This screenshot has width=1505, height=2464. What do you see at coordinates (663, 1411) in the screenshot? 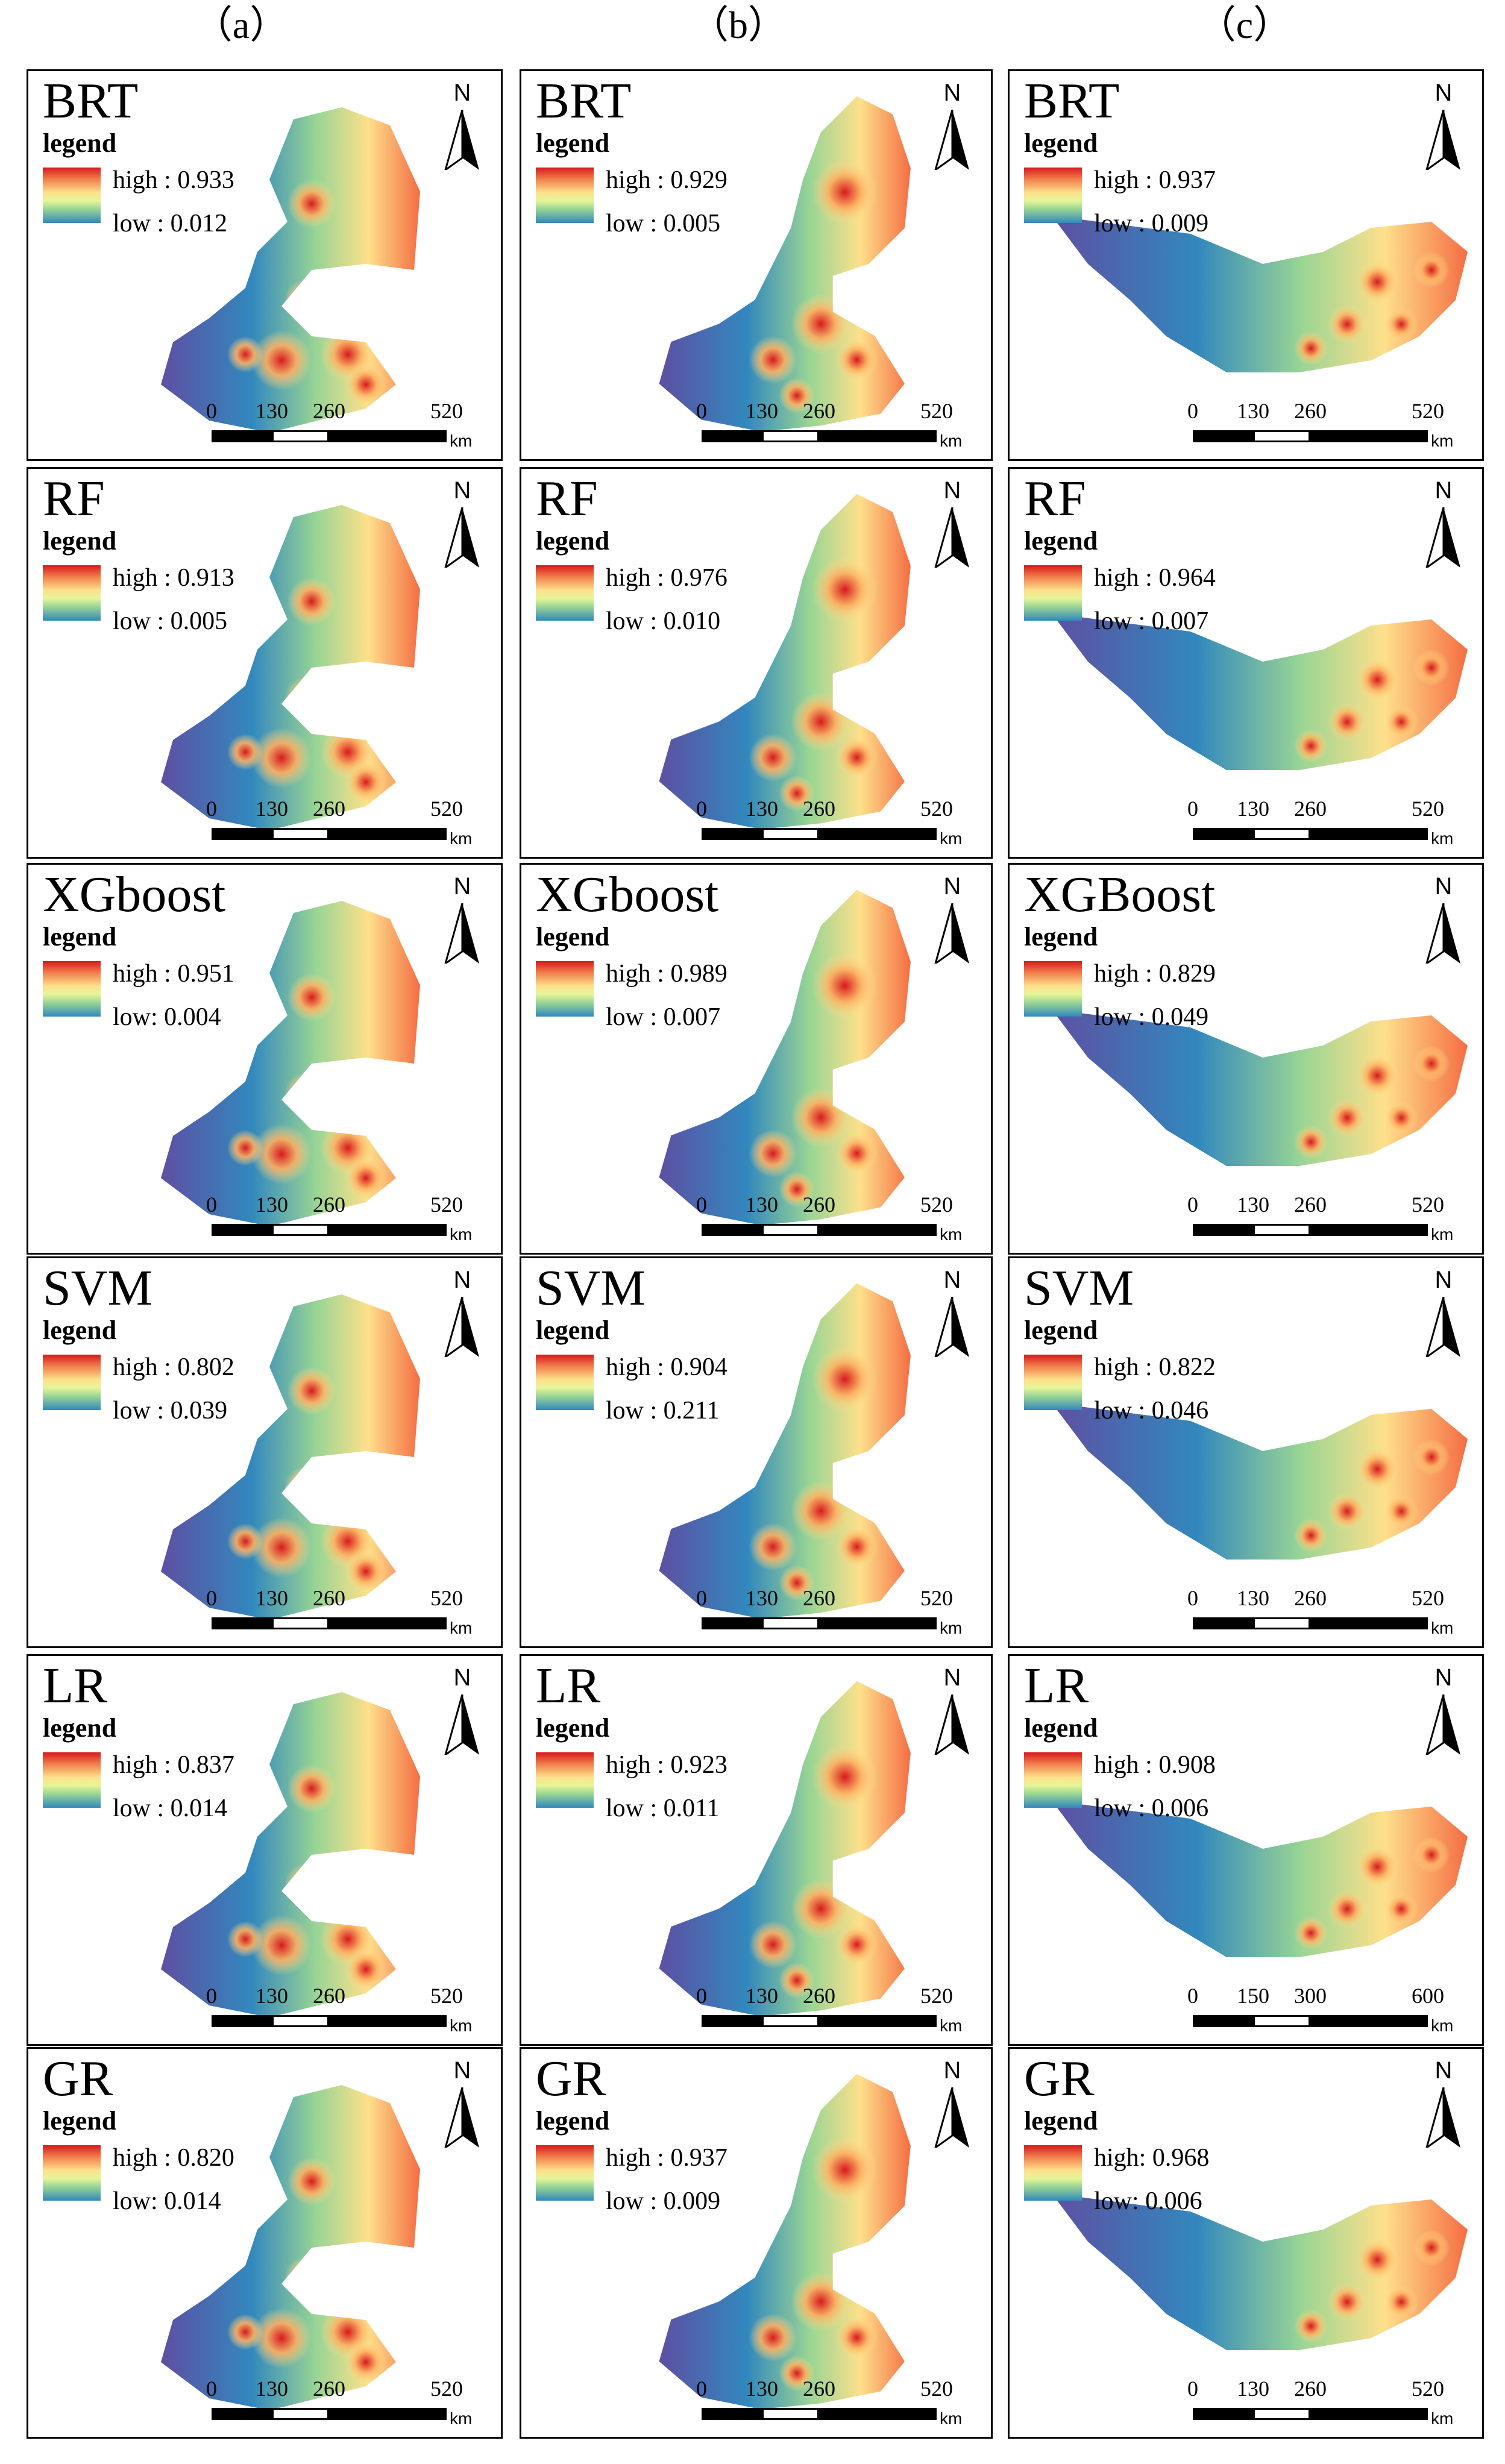
I see `legend-low-value: low : 0.211` at bounding box center [663, 1411].